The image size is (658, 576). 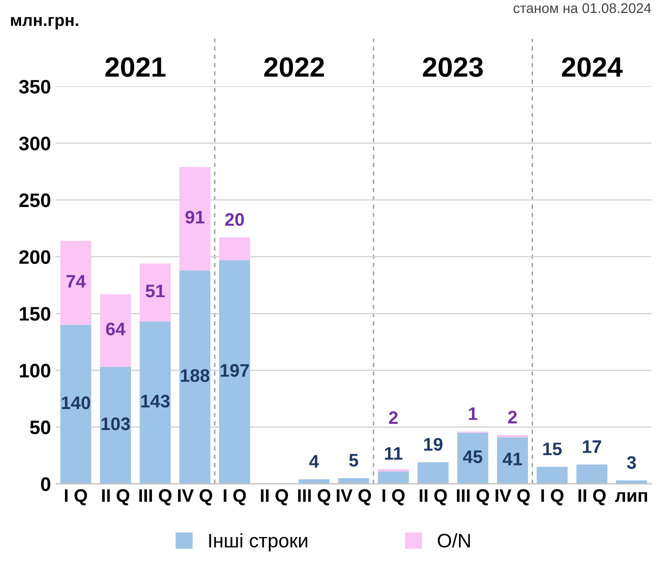 I want to click on text: 2022, so click(x=294, y=67).